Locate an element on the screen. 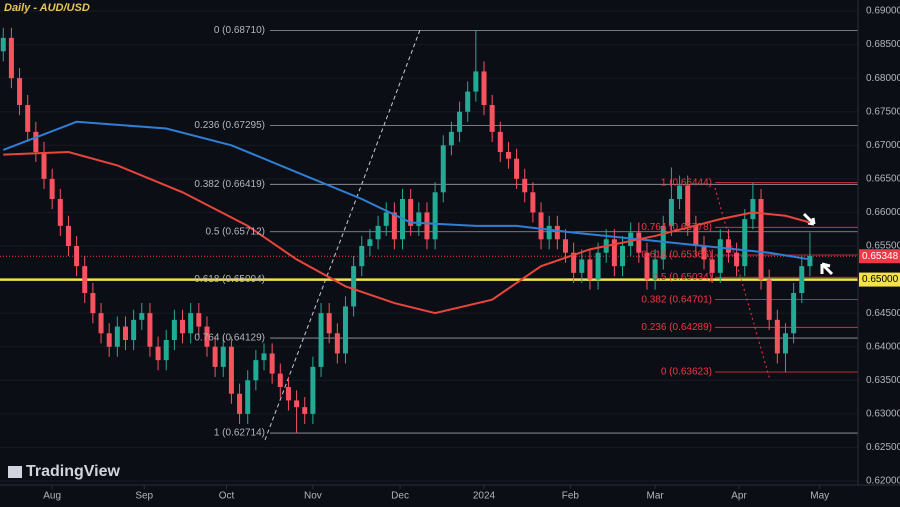 Image resolution: width=900 pixels, height=507 pixels. fib-label: 0.236 (0.67295) is located at coordinates (229, 125).